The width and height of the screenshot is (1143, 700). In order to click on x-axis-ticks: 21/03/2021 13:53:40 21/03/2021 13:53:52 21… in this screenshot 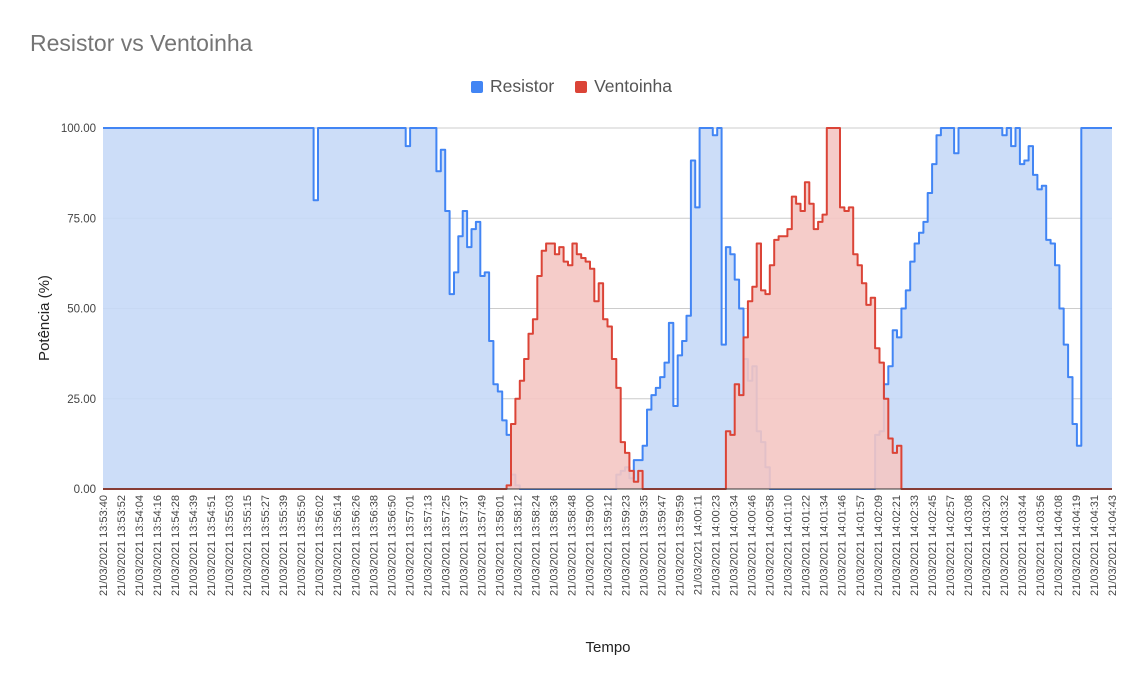, I will do `click(608, 545)`.